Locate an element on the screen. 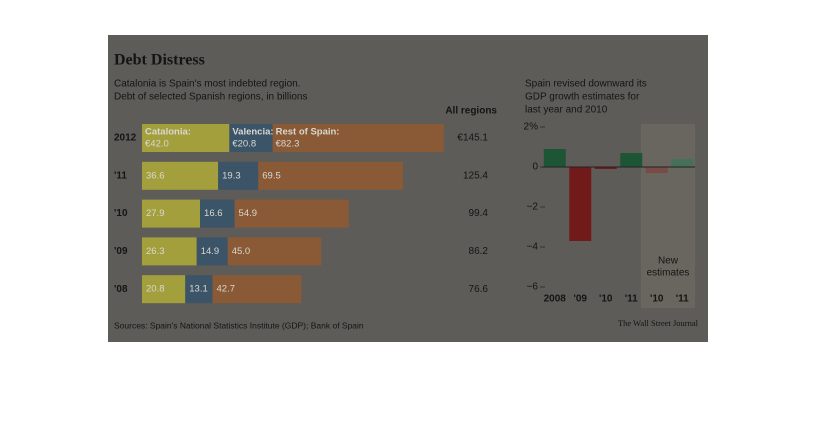  y-tick-label: '11 is located at coordinates (120, 175).